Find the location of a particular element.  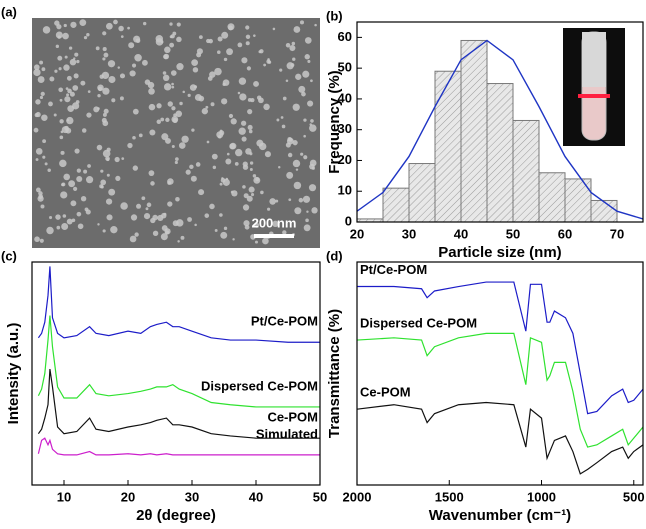

x-tick-label: 40 is located at coordinates (256, 496).